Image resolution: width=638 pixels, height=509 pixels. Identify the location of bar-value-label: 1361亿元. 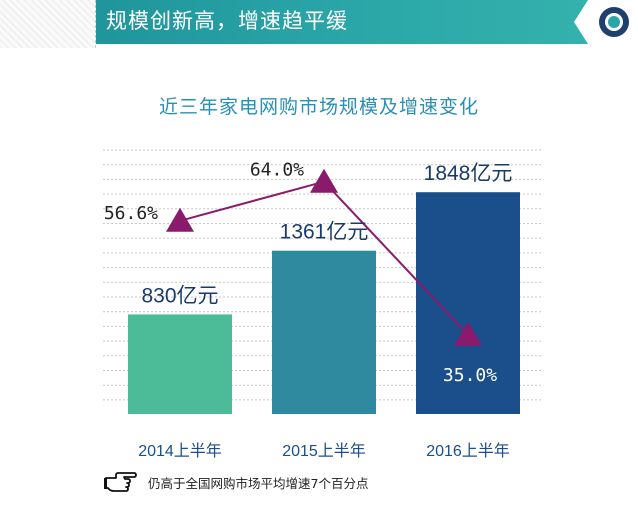
(324, 232).